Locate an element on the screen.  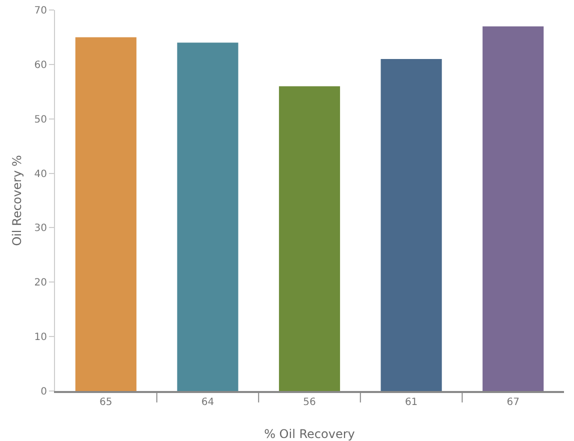
x-axis-title: % Oil Recovery is located at coordinates (309, 434).